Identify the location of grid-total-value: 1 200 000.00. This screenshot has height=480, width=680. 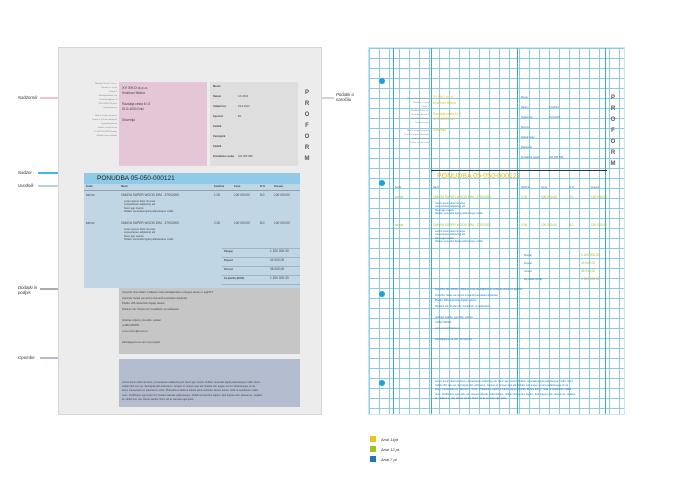
(590, 279).